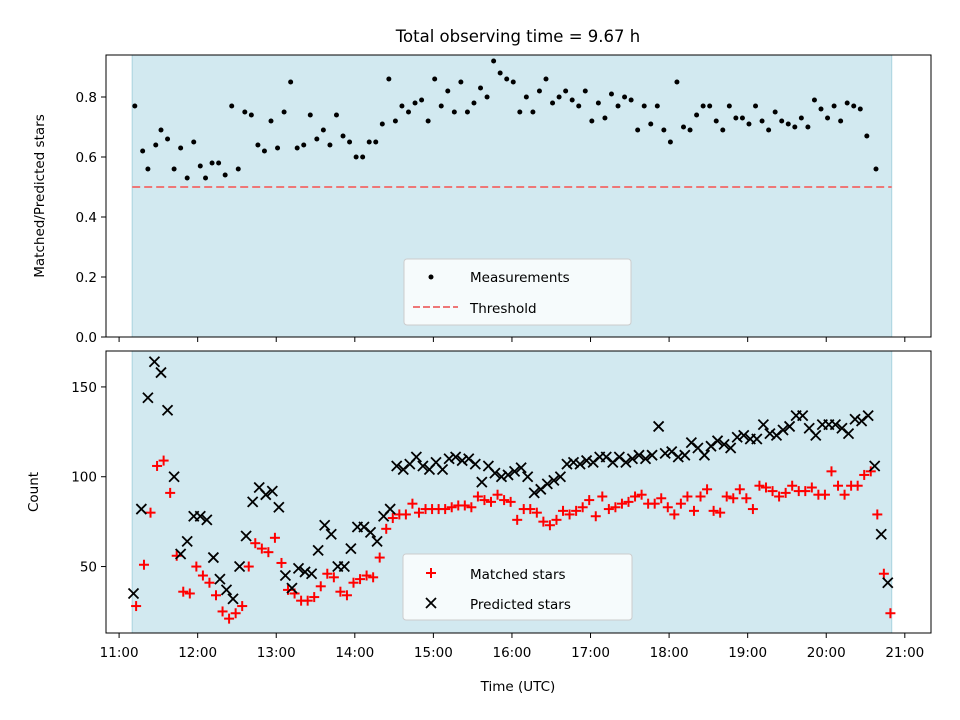 This screenshot has width=960, height=720. Describe the element at coordinates (517, 36) in the screenshot. I see `chart-title: Total observing time = 9.67 h` at that location.